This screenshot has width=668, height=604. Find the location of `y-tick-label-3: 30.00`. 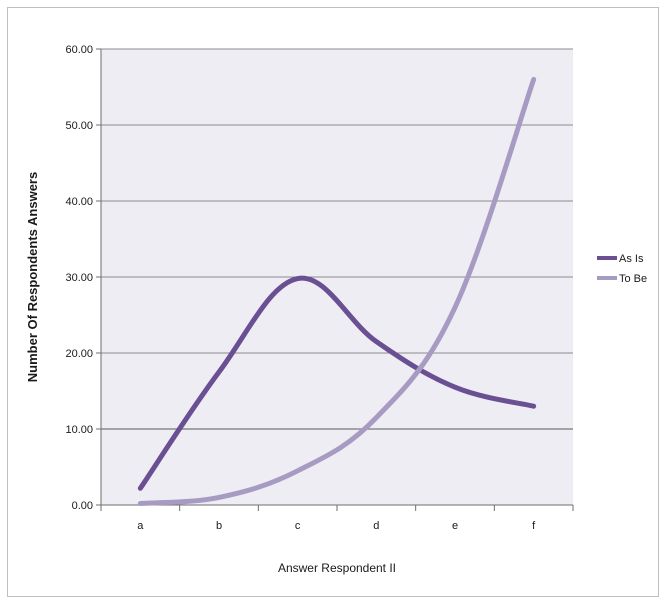

y-tick-label-3: 30.00 is located at coordinates (79, 278).